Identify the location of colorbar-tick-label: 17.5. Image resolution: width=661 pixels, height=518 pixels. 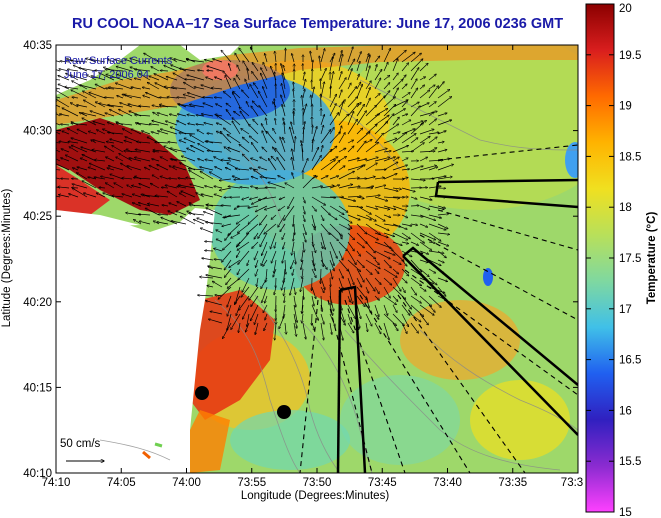
(630, 259).